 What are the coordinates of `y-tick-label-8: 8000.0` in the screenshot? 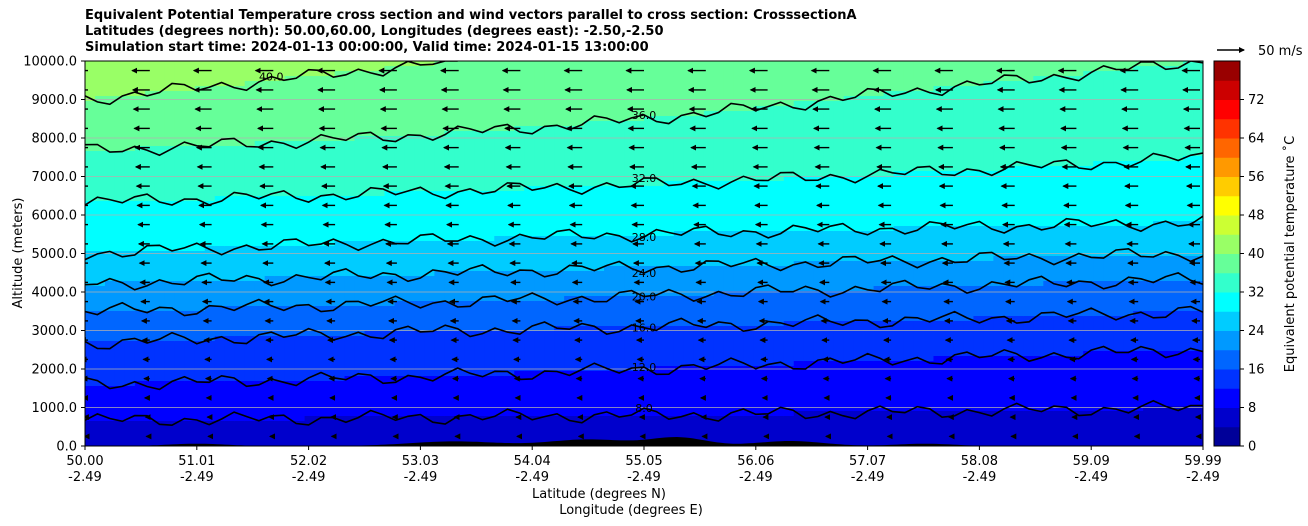 It's located at (55, 139).